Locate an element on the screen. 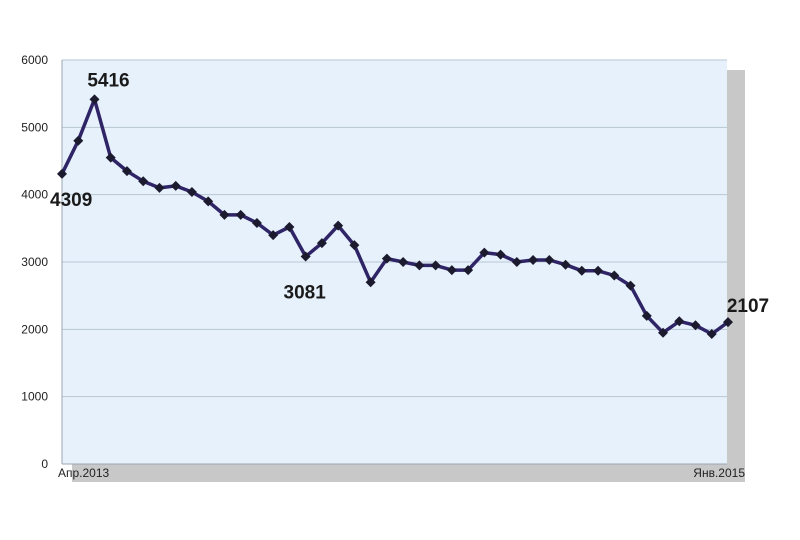 The width and height of the screenshot is (800, 540). y-axis-ticks: 0 1000 2000 3000 4000 5000 6000 is located at coordinates (34, 262).